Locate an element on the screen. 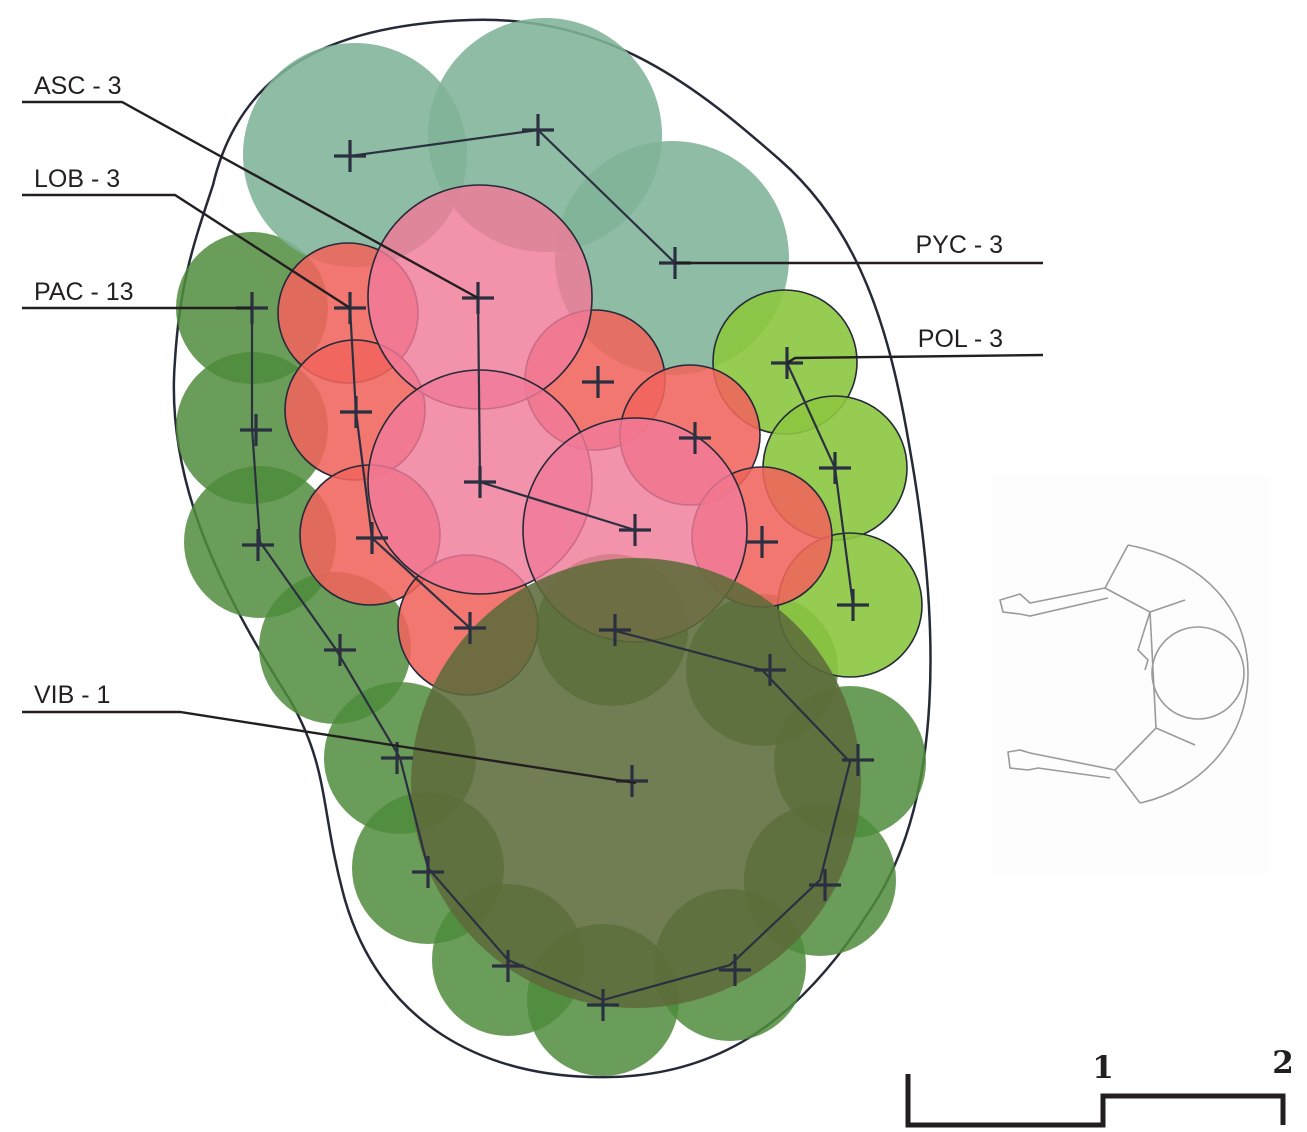 The height and width of the screenshot is (1132, 1307). vib-leader is located at coordinates (329, 747).